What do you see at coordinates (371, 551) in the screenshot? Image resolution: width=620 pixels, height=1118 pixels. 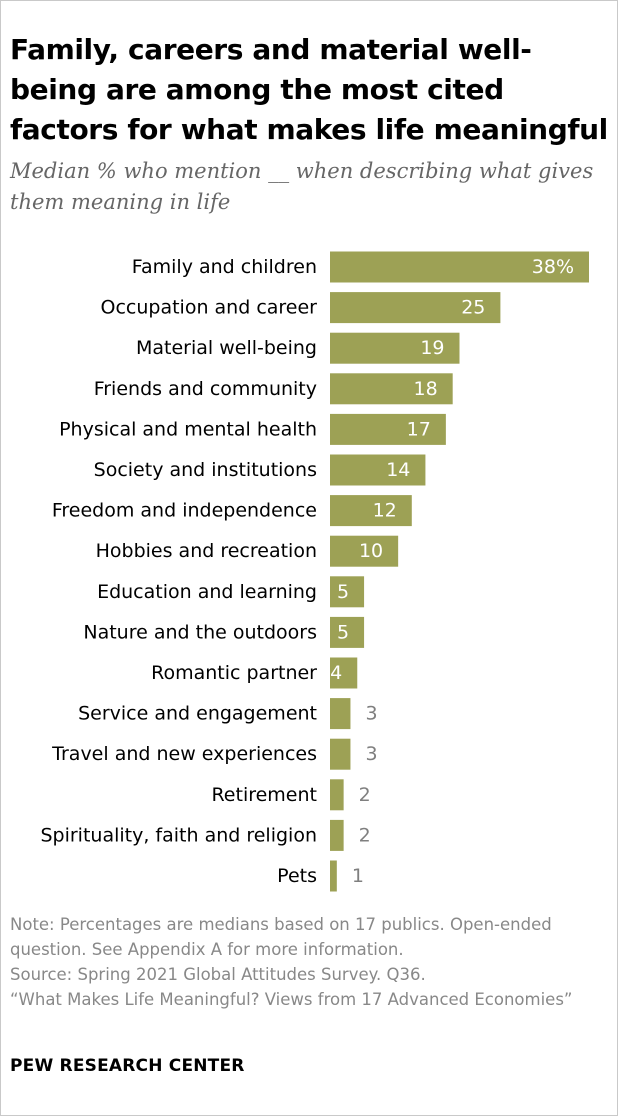 I see `value-label: 10` at bounding box center [371, 551].